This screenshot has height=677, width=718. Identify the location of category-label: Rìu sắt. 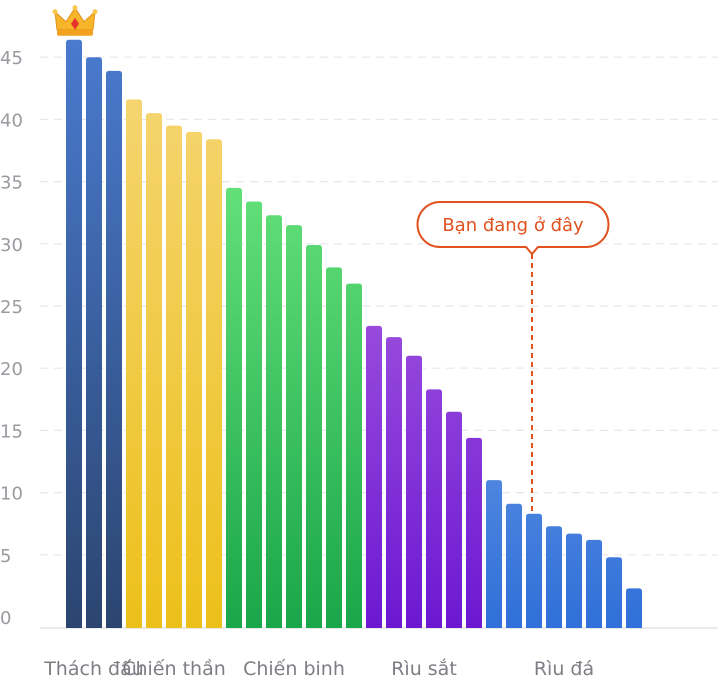
(424, 667).